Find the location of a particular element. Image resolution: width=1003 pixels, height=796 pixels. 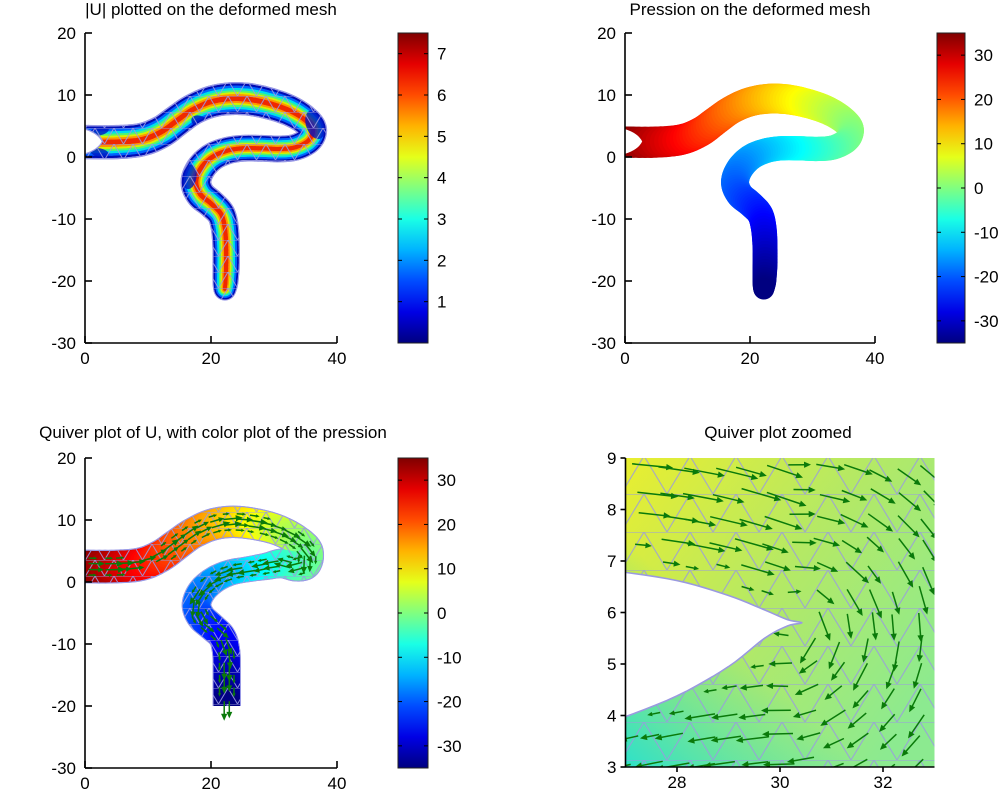

quiver-zoom-arrows is located at coordinates (780, 614).